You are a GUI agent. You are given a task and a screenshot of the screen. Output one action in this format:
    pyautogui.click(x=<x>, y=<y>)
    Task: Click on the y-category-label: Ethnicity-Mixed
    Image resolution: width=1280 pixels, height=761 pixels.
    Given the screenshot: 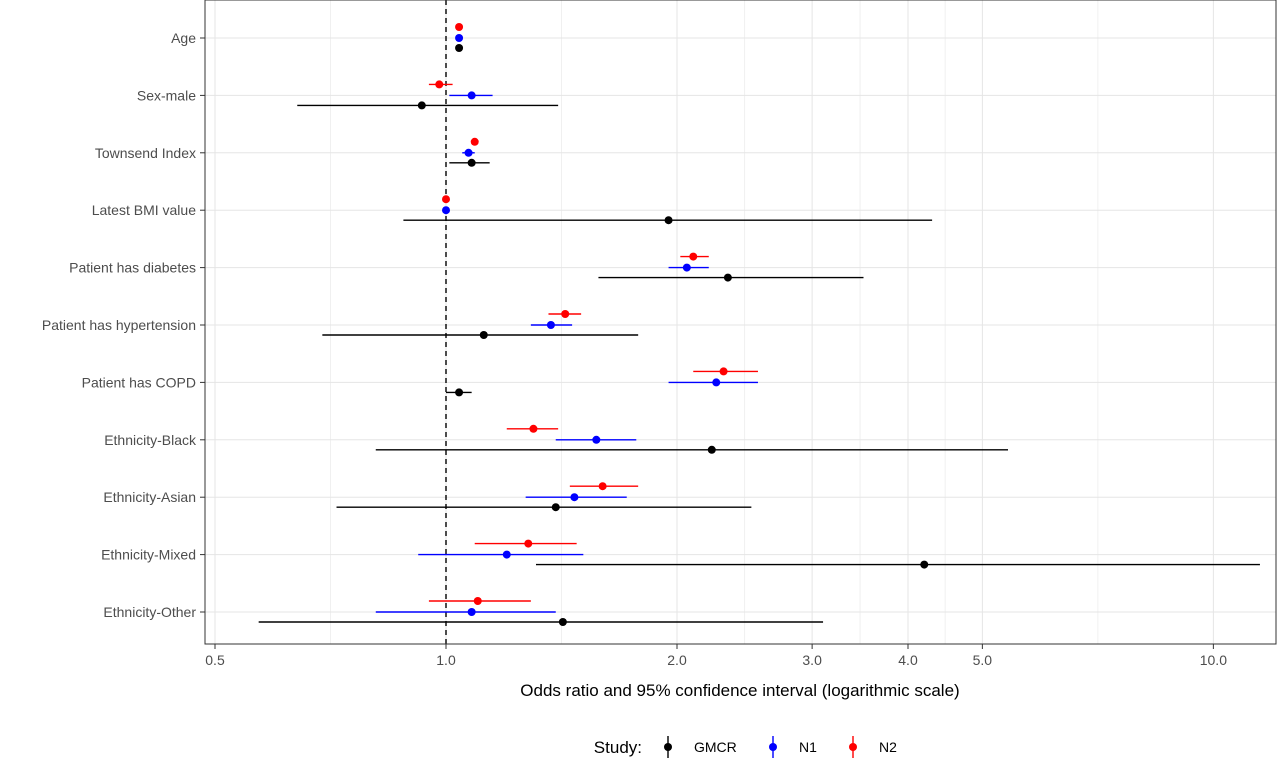 What is the action you would take?
    pyautogui.click(x=148, y=555)
    